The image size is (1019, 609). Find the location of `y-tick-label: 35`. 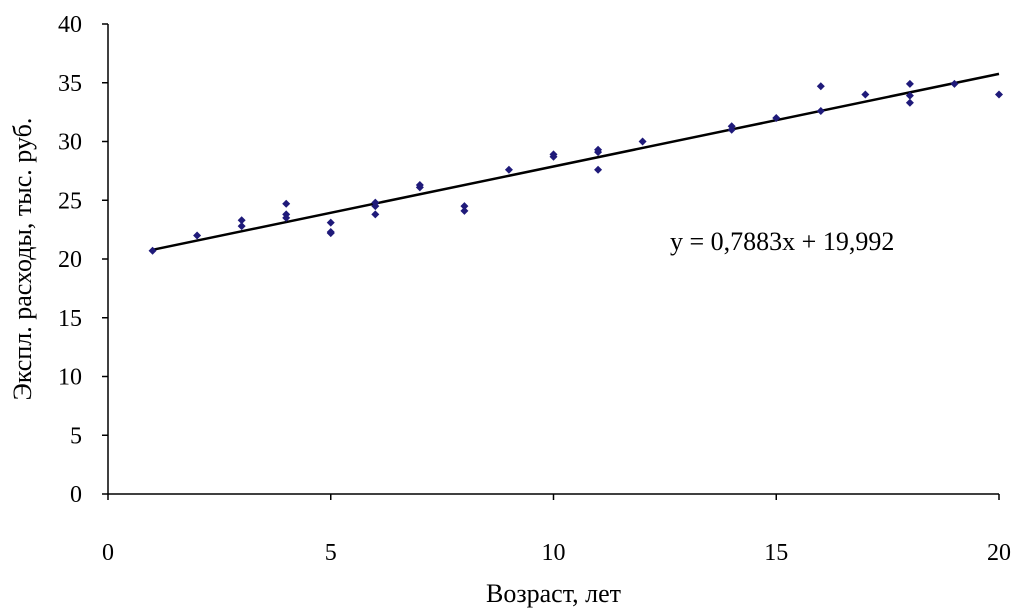

y-tick-label: 35 is located at coordinates (70, 84).